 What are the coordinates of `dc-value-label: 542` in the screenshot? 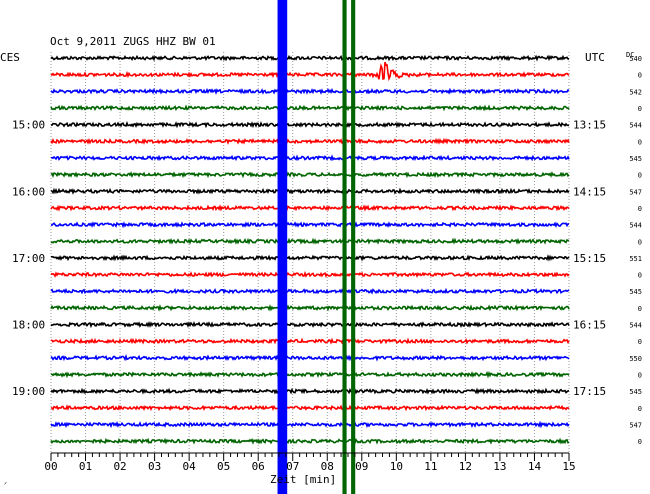 It's located at (635, 92).